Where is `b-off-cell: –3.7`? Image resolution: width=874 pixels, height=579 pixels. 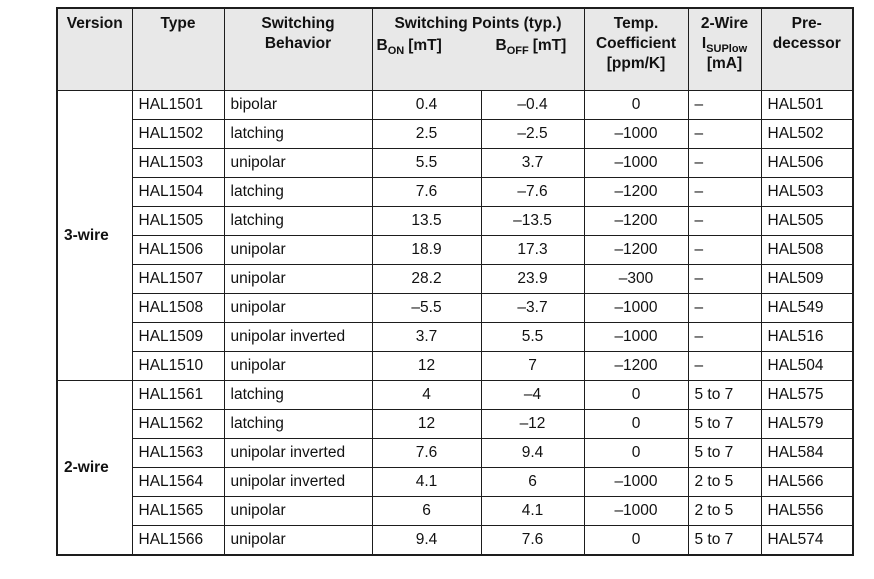 b-off-cell: –3.7 is located at coordinates (532, 308).